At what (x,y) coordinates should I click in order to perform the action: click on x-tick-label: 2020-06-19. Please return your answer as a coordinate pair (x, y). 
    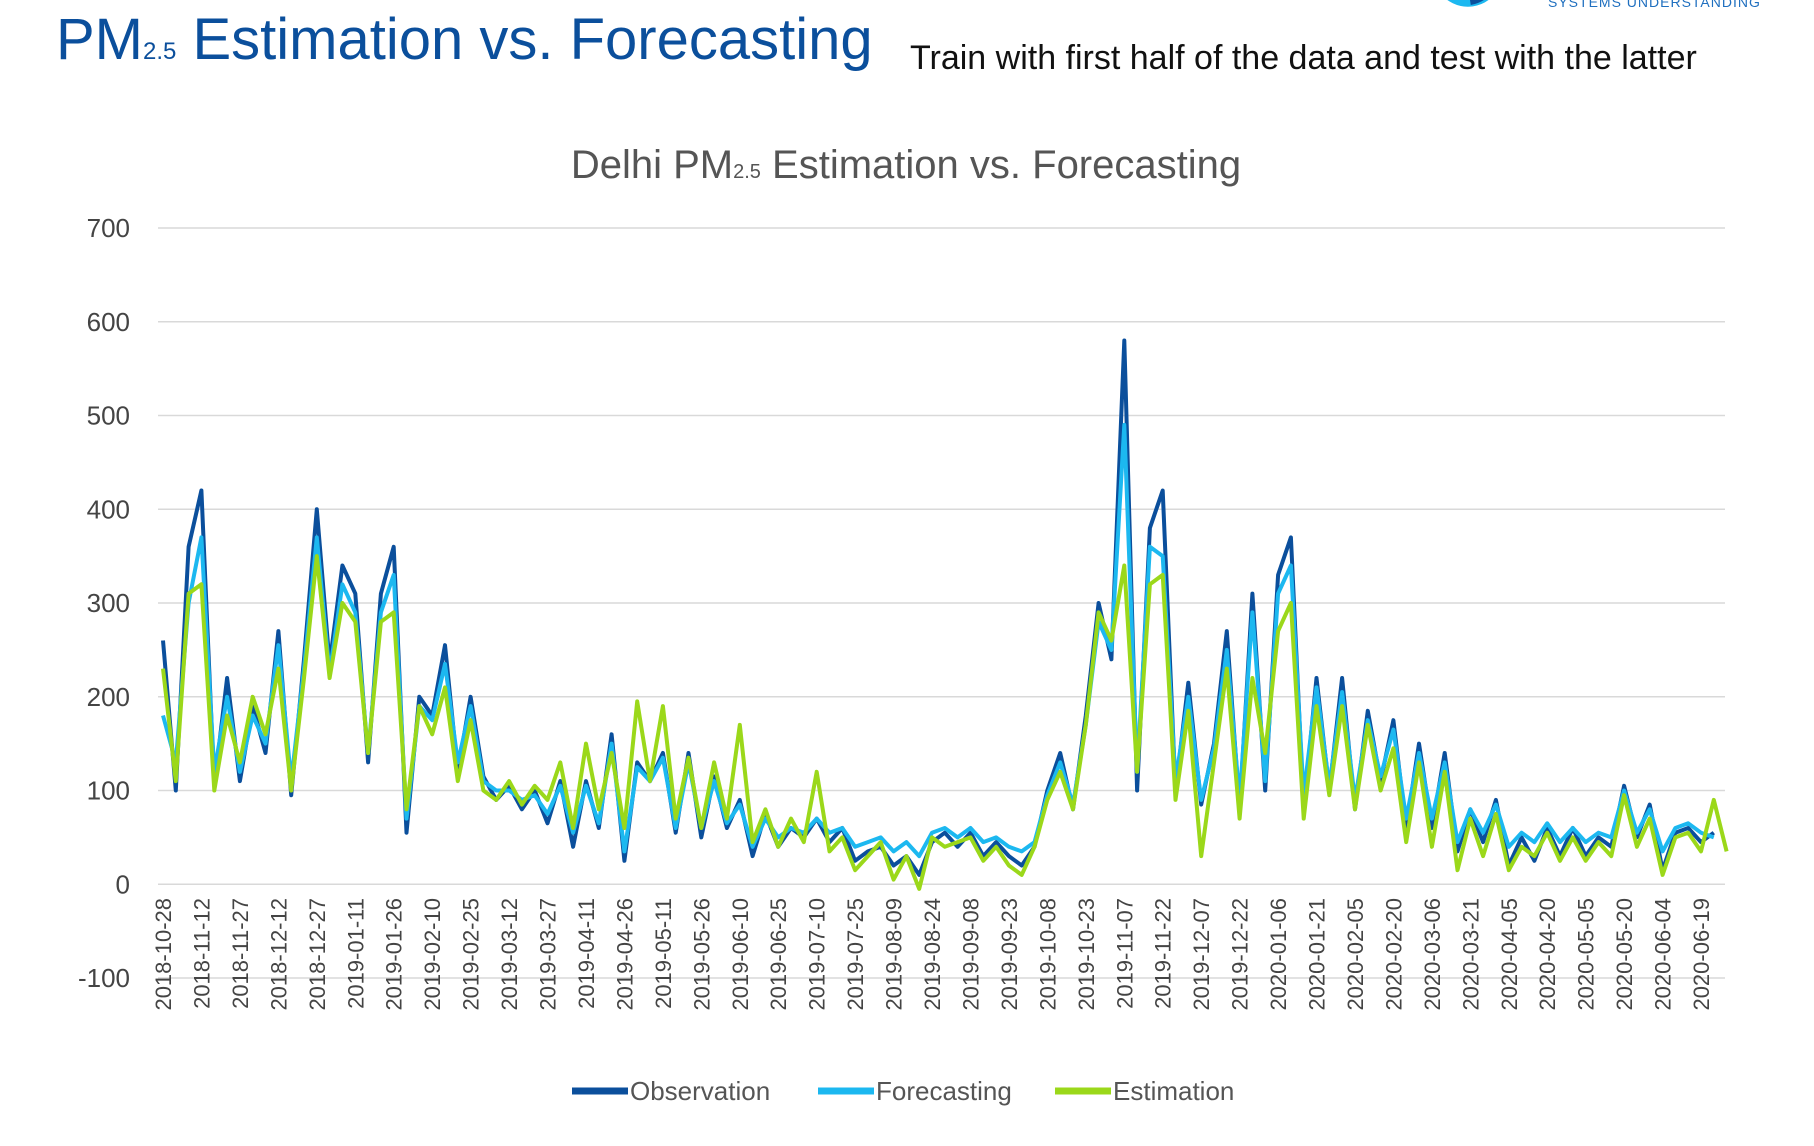
    Looking at the image, I should click on (1701, 954).